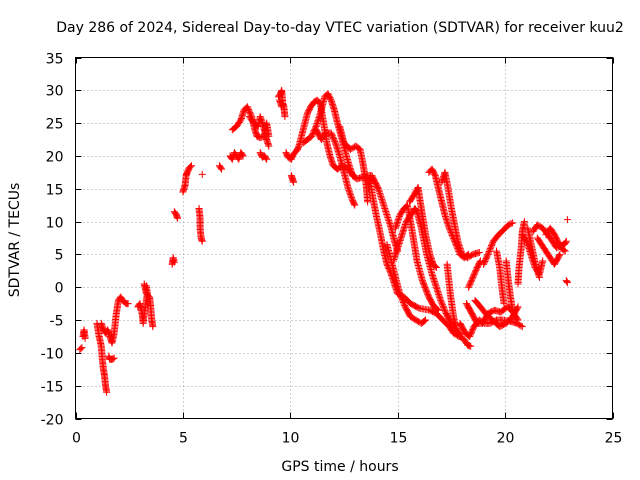 The height and width of the screenshot is (480, 640). Describe the element at coordinates (55, 191) in the screenshot. I see `y-tick-label: 15` at that location.